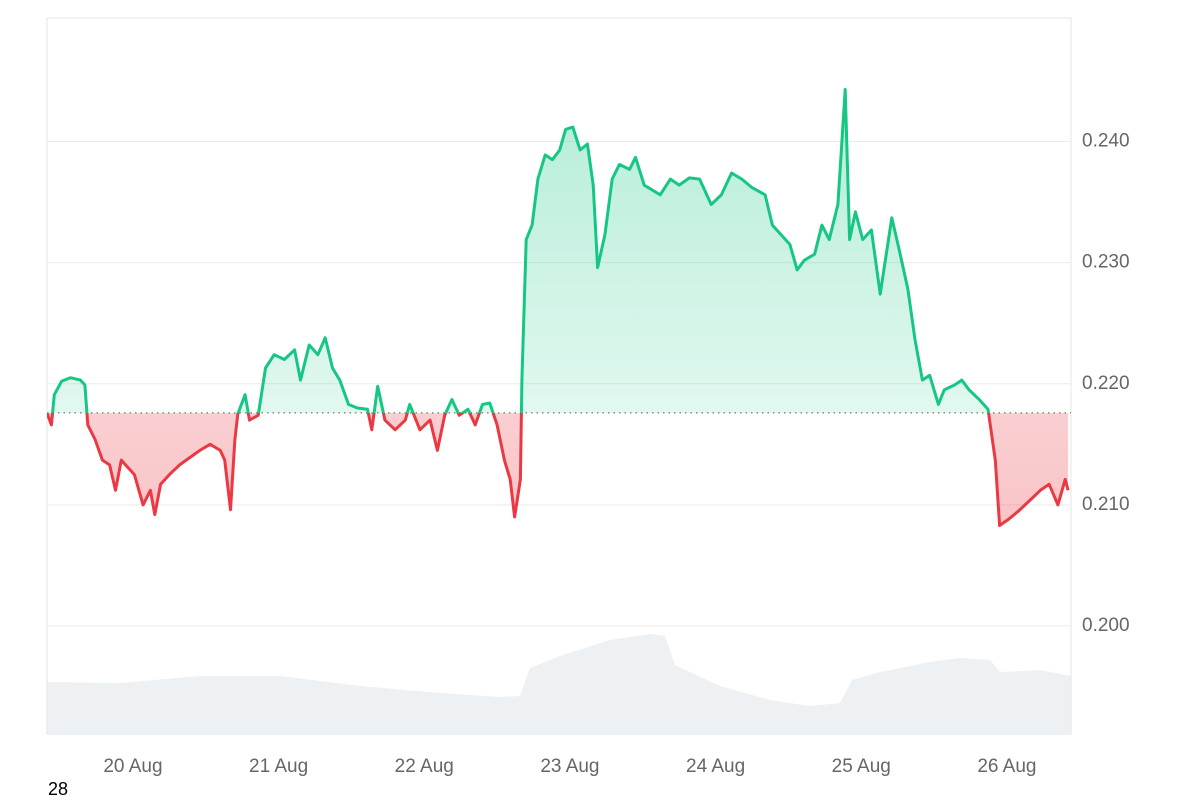 This screenshot has width=1200, height=800. Describe the element at coordinates (1006, 766) in the screenshot. I see `x-tick-label: 26 Aug` at that location.